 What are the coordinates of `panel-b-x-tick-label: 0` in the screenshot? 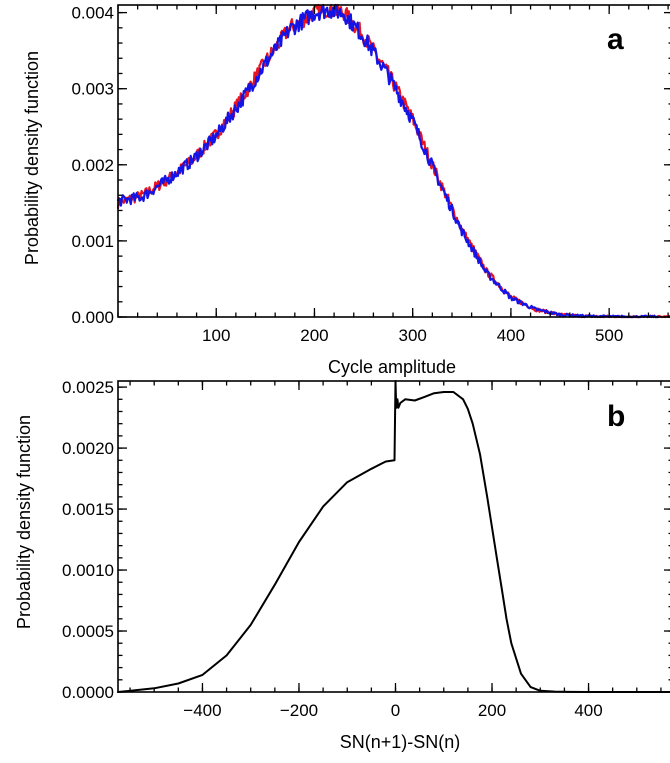 It's located at (395, 710).